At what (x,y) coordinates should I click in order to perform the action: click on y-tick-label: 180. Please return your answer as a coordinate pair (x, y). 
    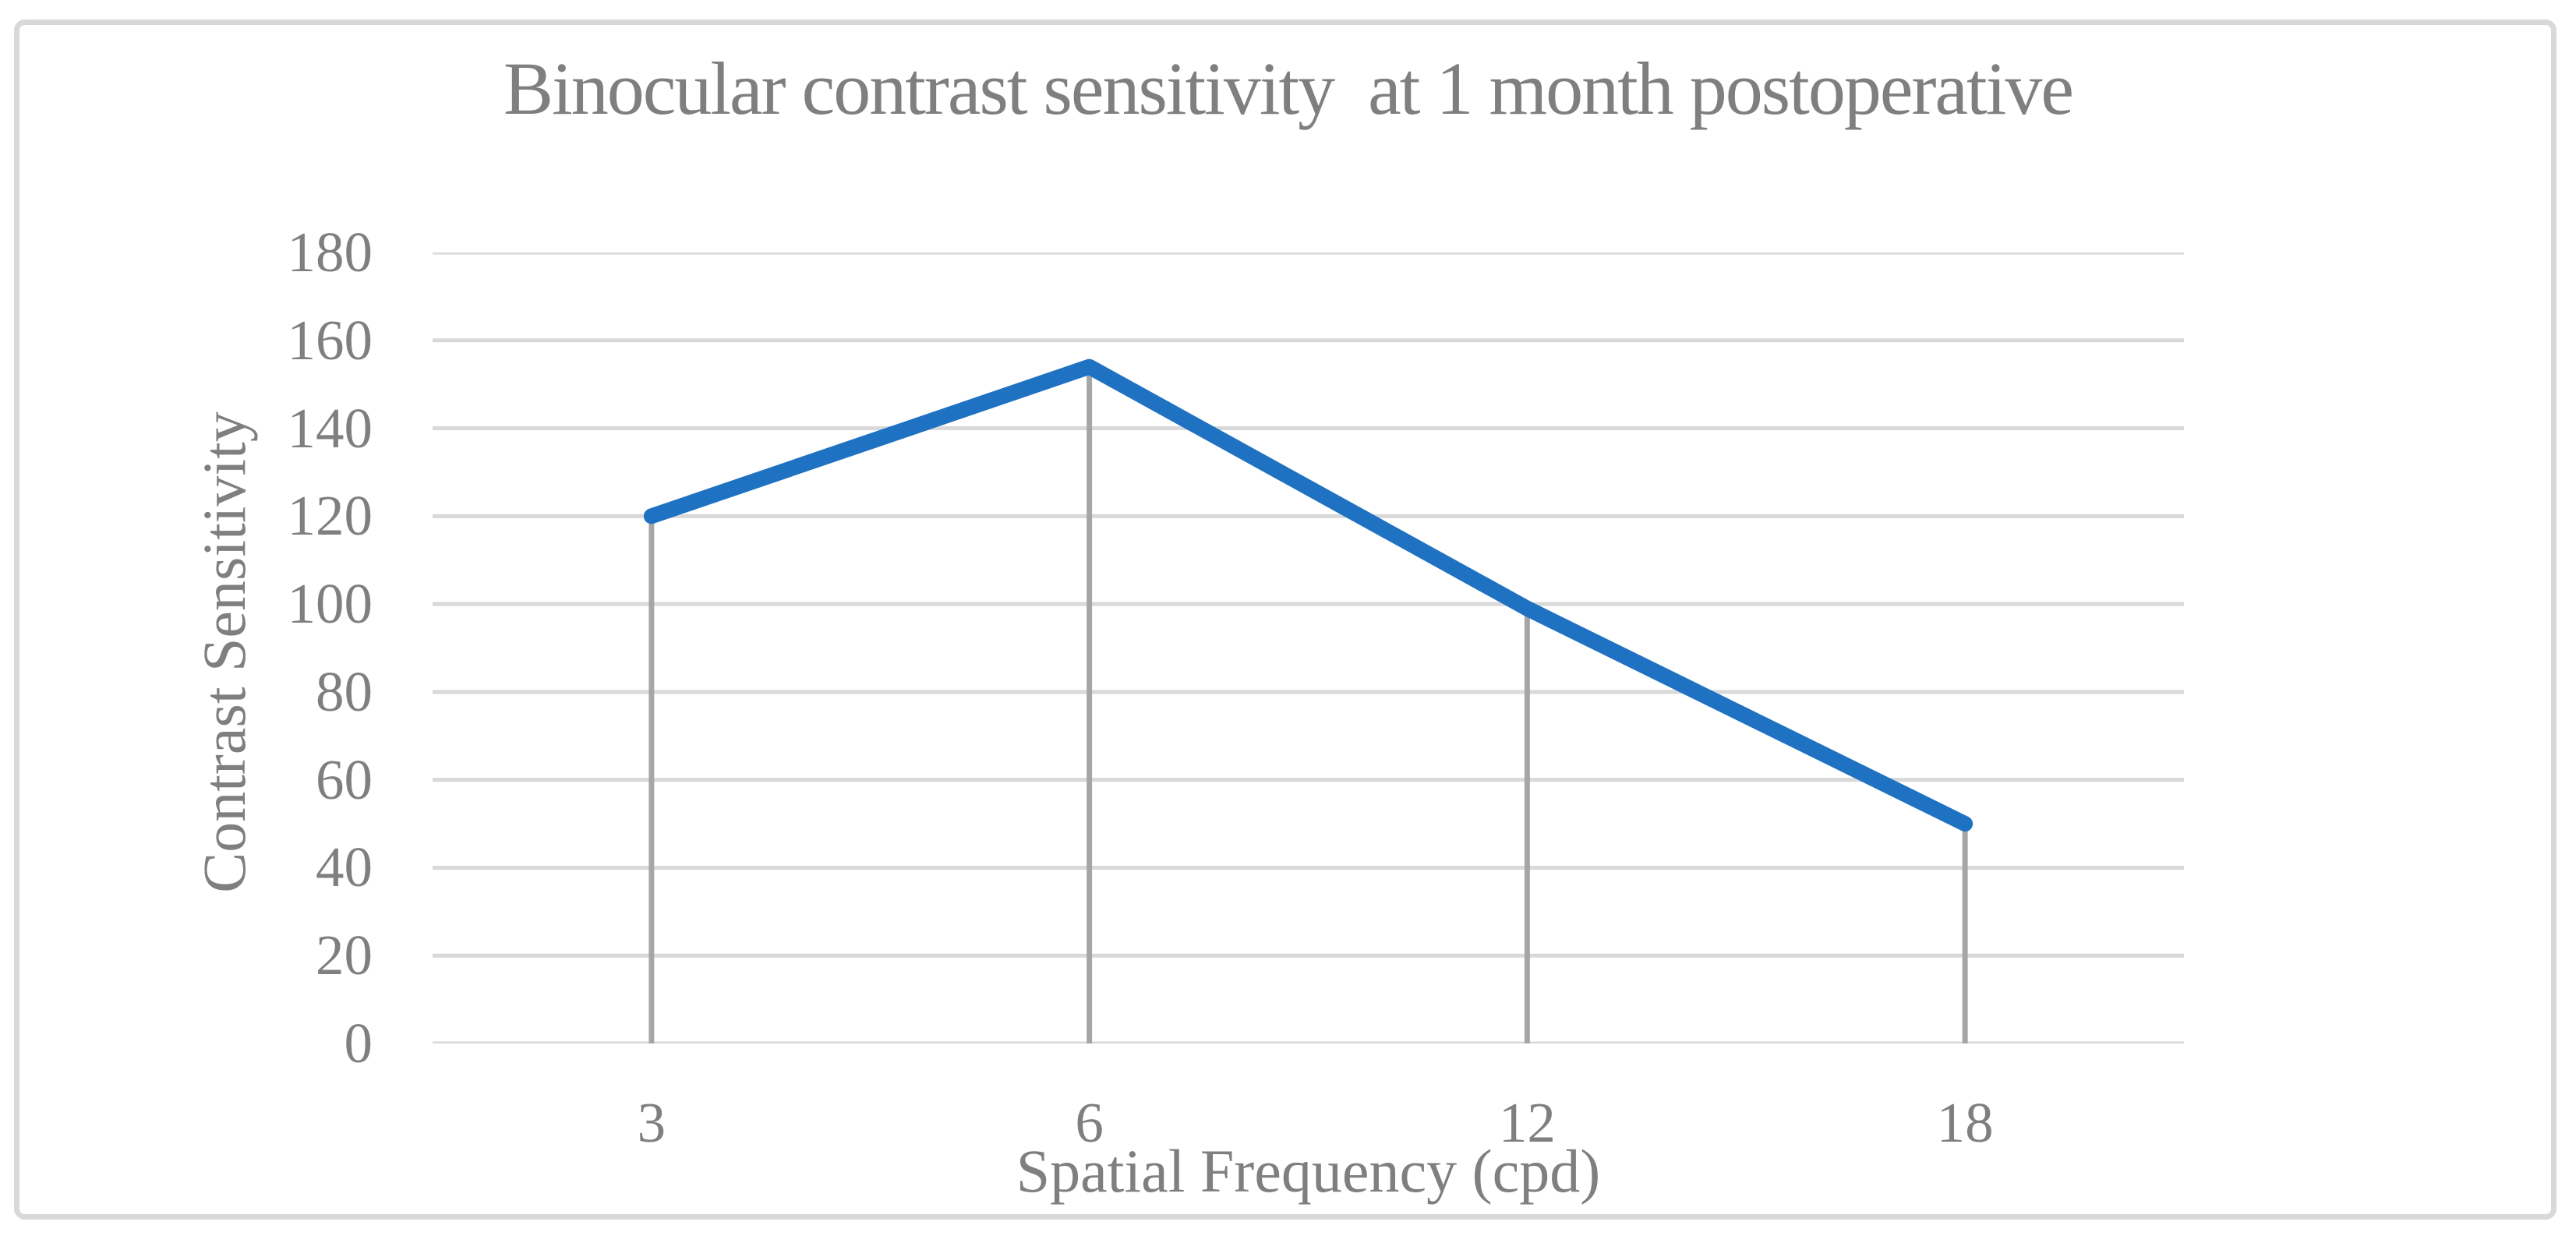
    Looking at the image, I should click on (330, 252).